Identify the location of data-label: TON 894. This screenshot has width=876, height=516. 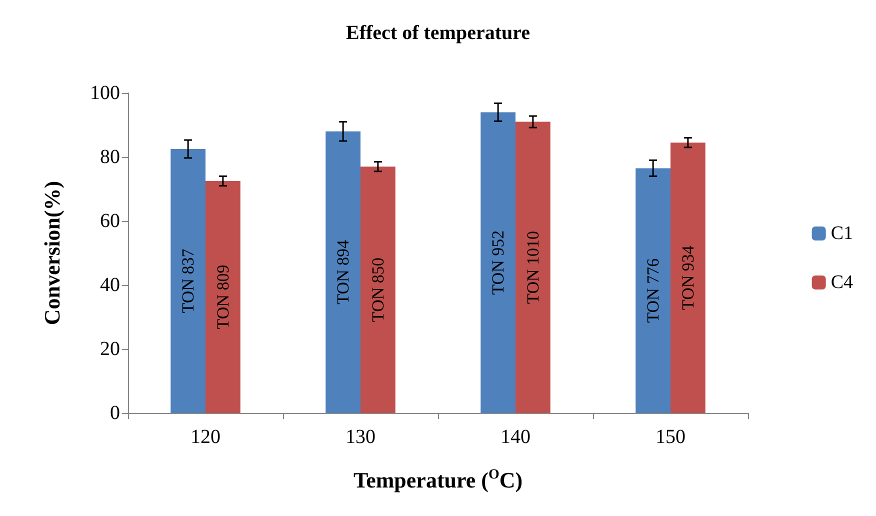
(343, 272).